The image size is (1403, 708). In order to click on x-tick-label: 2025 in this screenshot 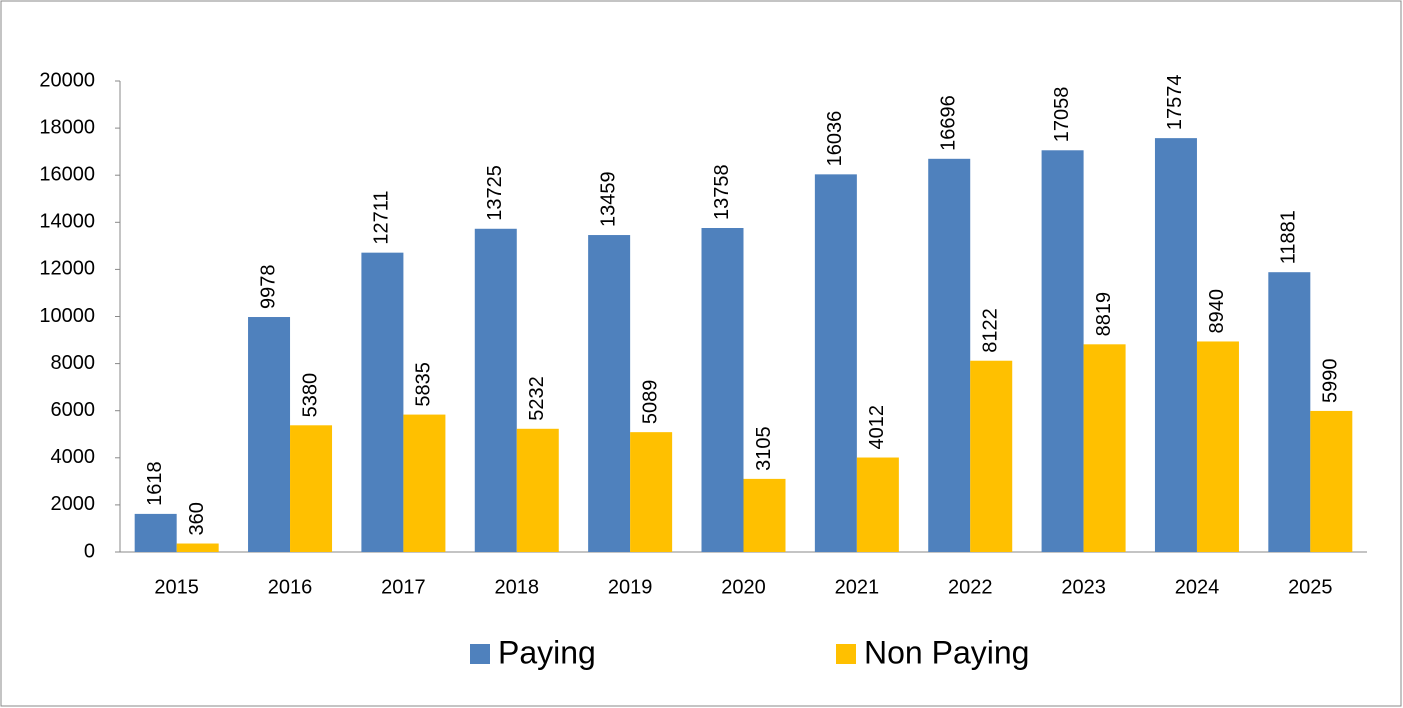, I will do `click(1310, 587)`.